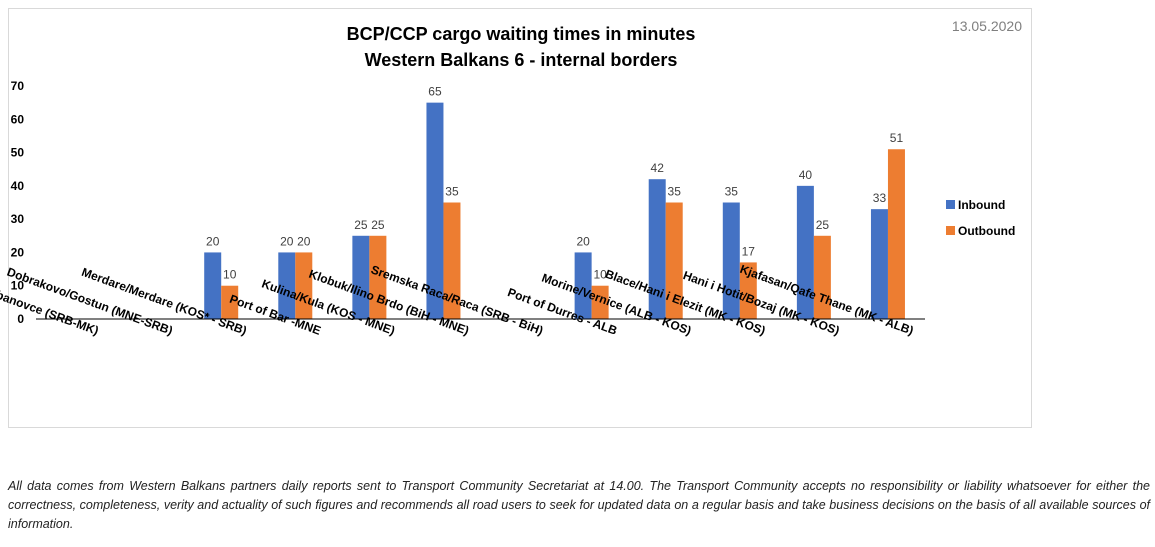 This screenshot has width=1155, height=547. What do you see at coordinates (980, 218) in the screenshot?
I see `legend: Inbound Outbound` at bounding box center [980, 218].